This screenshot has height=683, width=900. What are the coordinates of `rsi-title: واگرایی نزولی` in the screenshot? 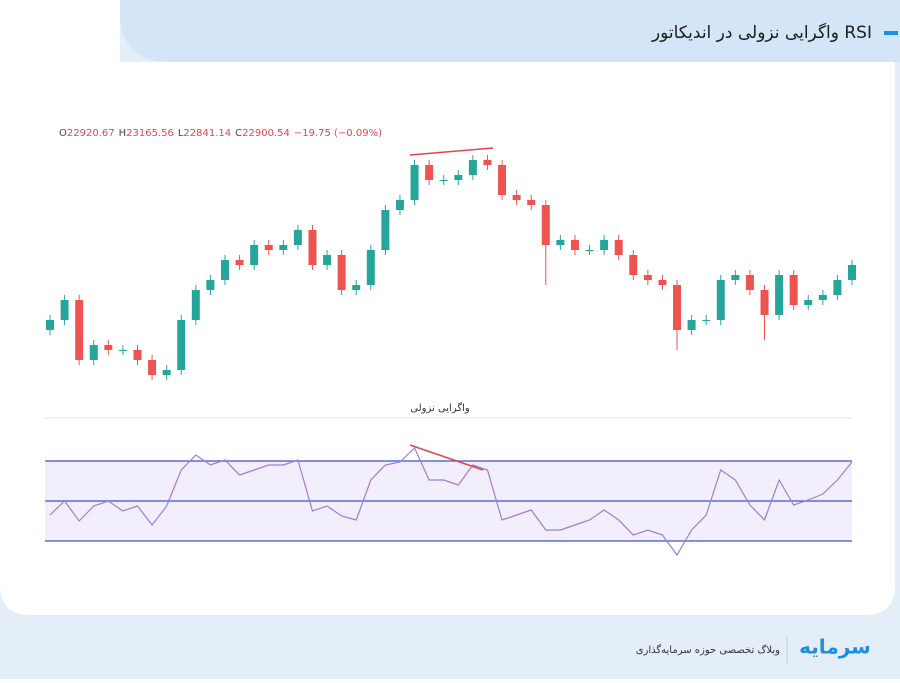 It's located at (440, 408).